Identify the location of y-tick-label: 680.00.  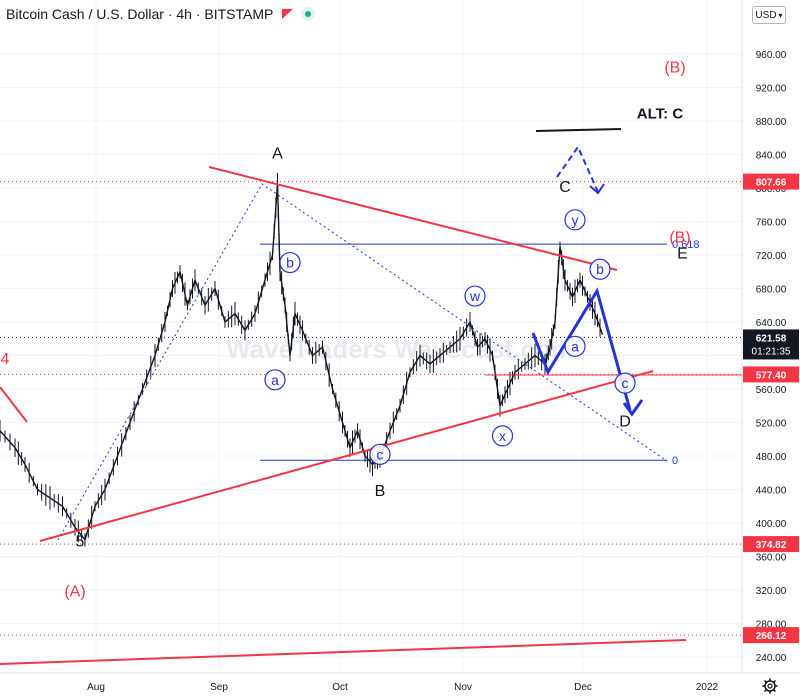
(771, 290).